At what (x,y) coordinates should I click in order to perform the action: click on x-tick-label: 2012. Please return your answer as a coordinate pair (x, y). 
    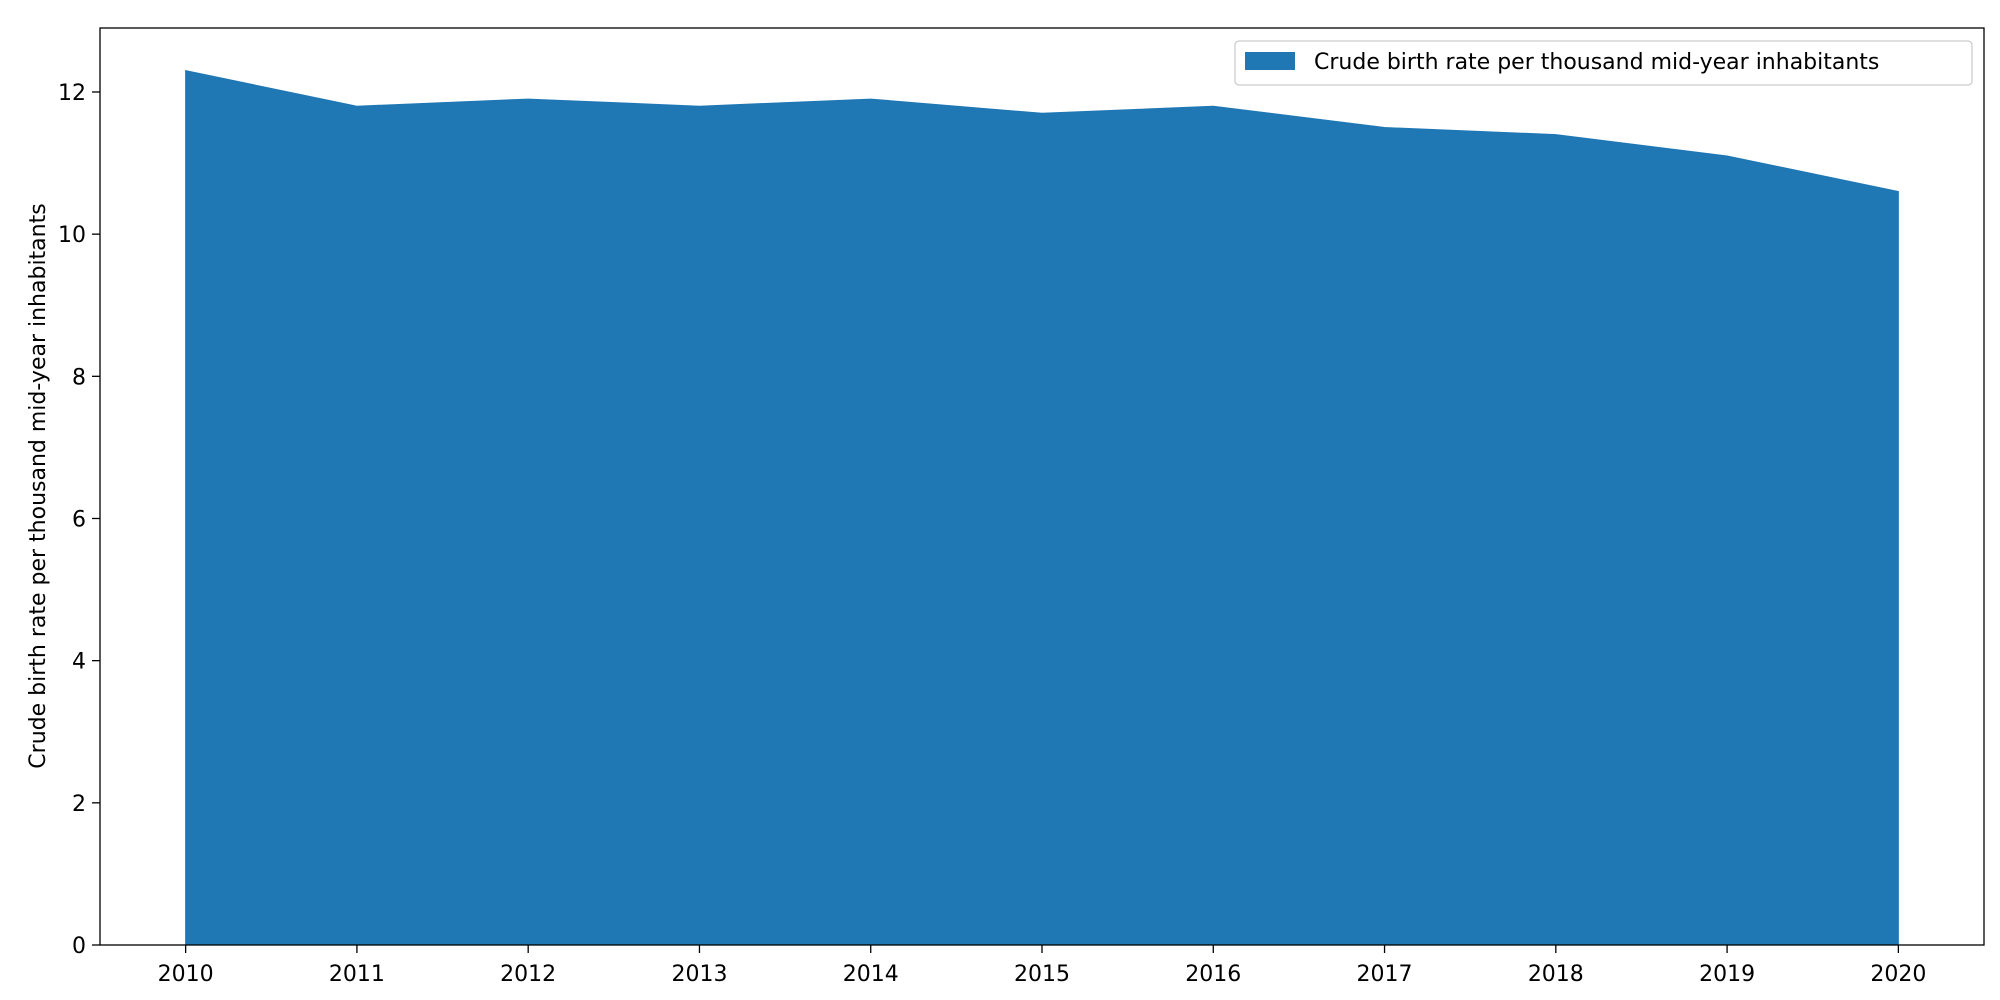
    Looking at the image, I should click on (528, 974).